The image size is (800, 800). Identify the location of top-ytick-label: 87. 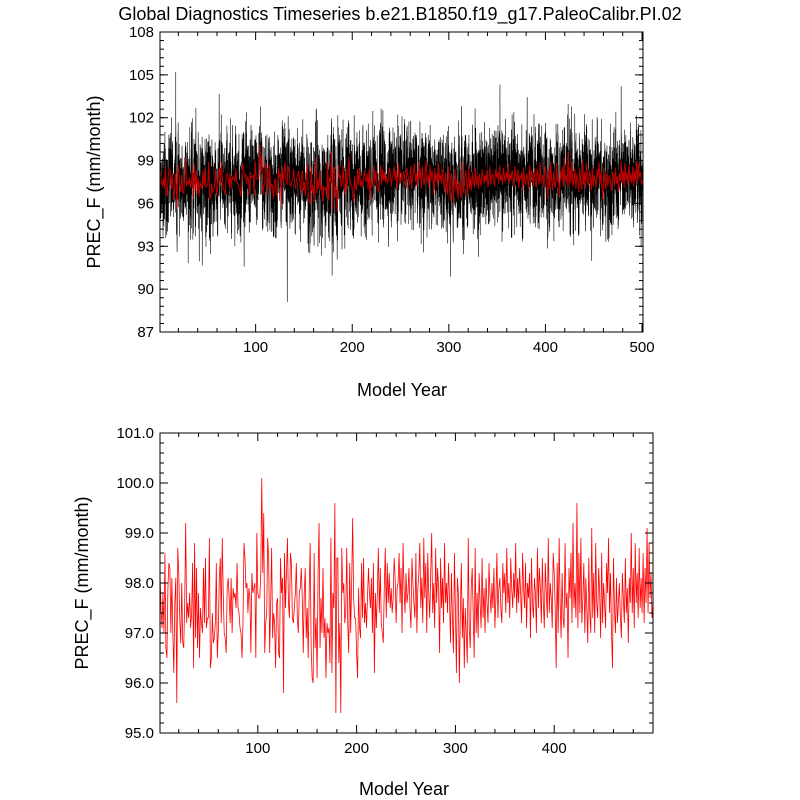
(145, 332).